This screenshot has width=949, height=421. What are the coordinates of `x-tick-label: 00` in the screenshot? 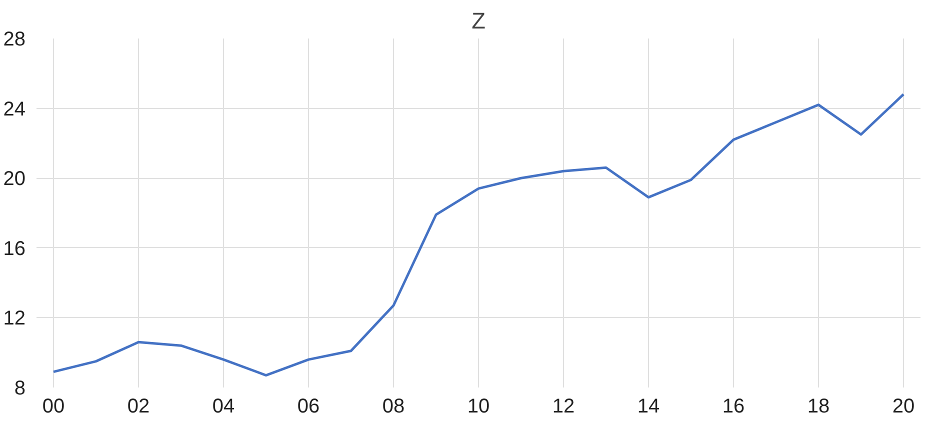 It's located at (53, 407).